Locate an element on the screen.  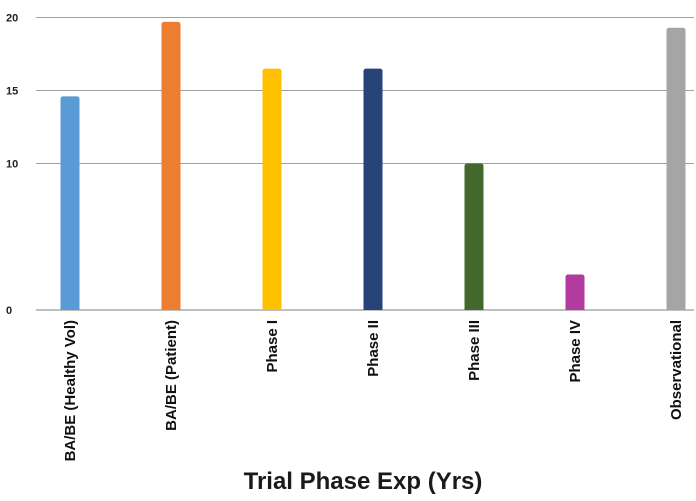
y-tick-label: 15 is located at coordinates (12, 92).